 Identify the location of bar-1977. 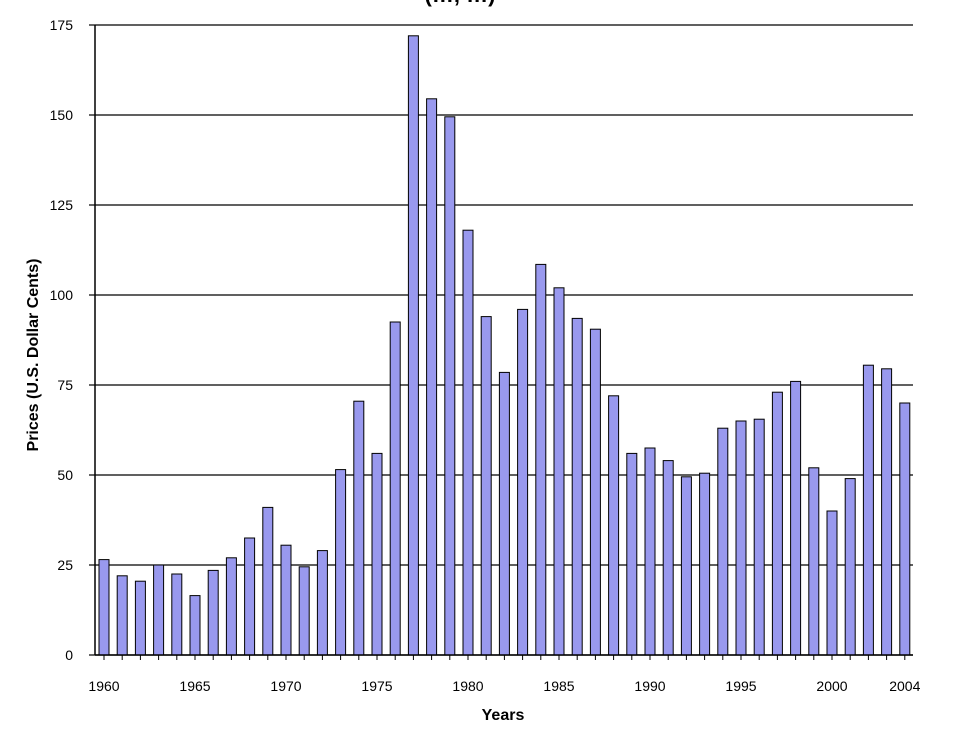
(413, 345).